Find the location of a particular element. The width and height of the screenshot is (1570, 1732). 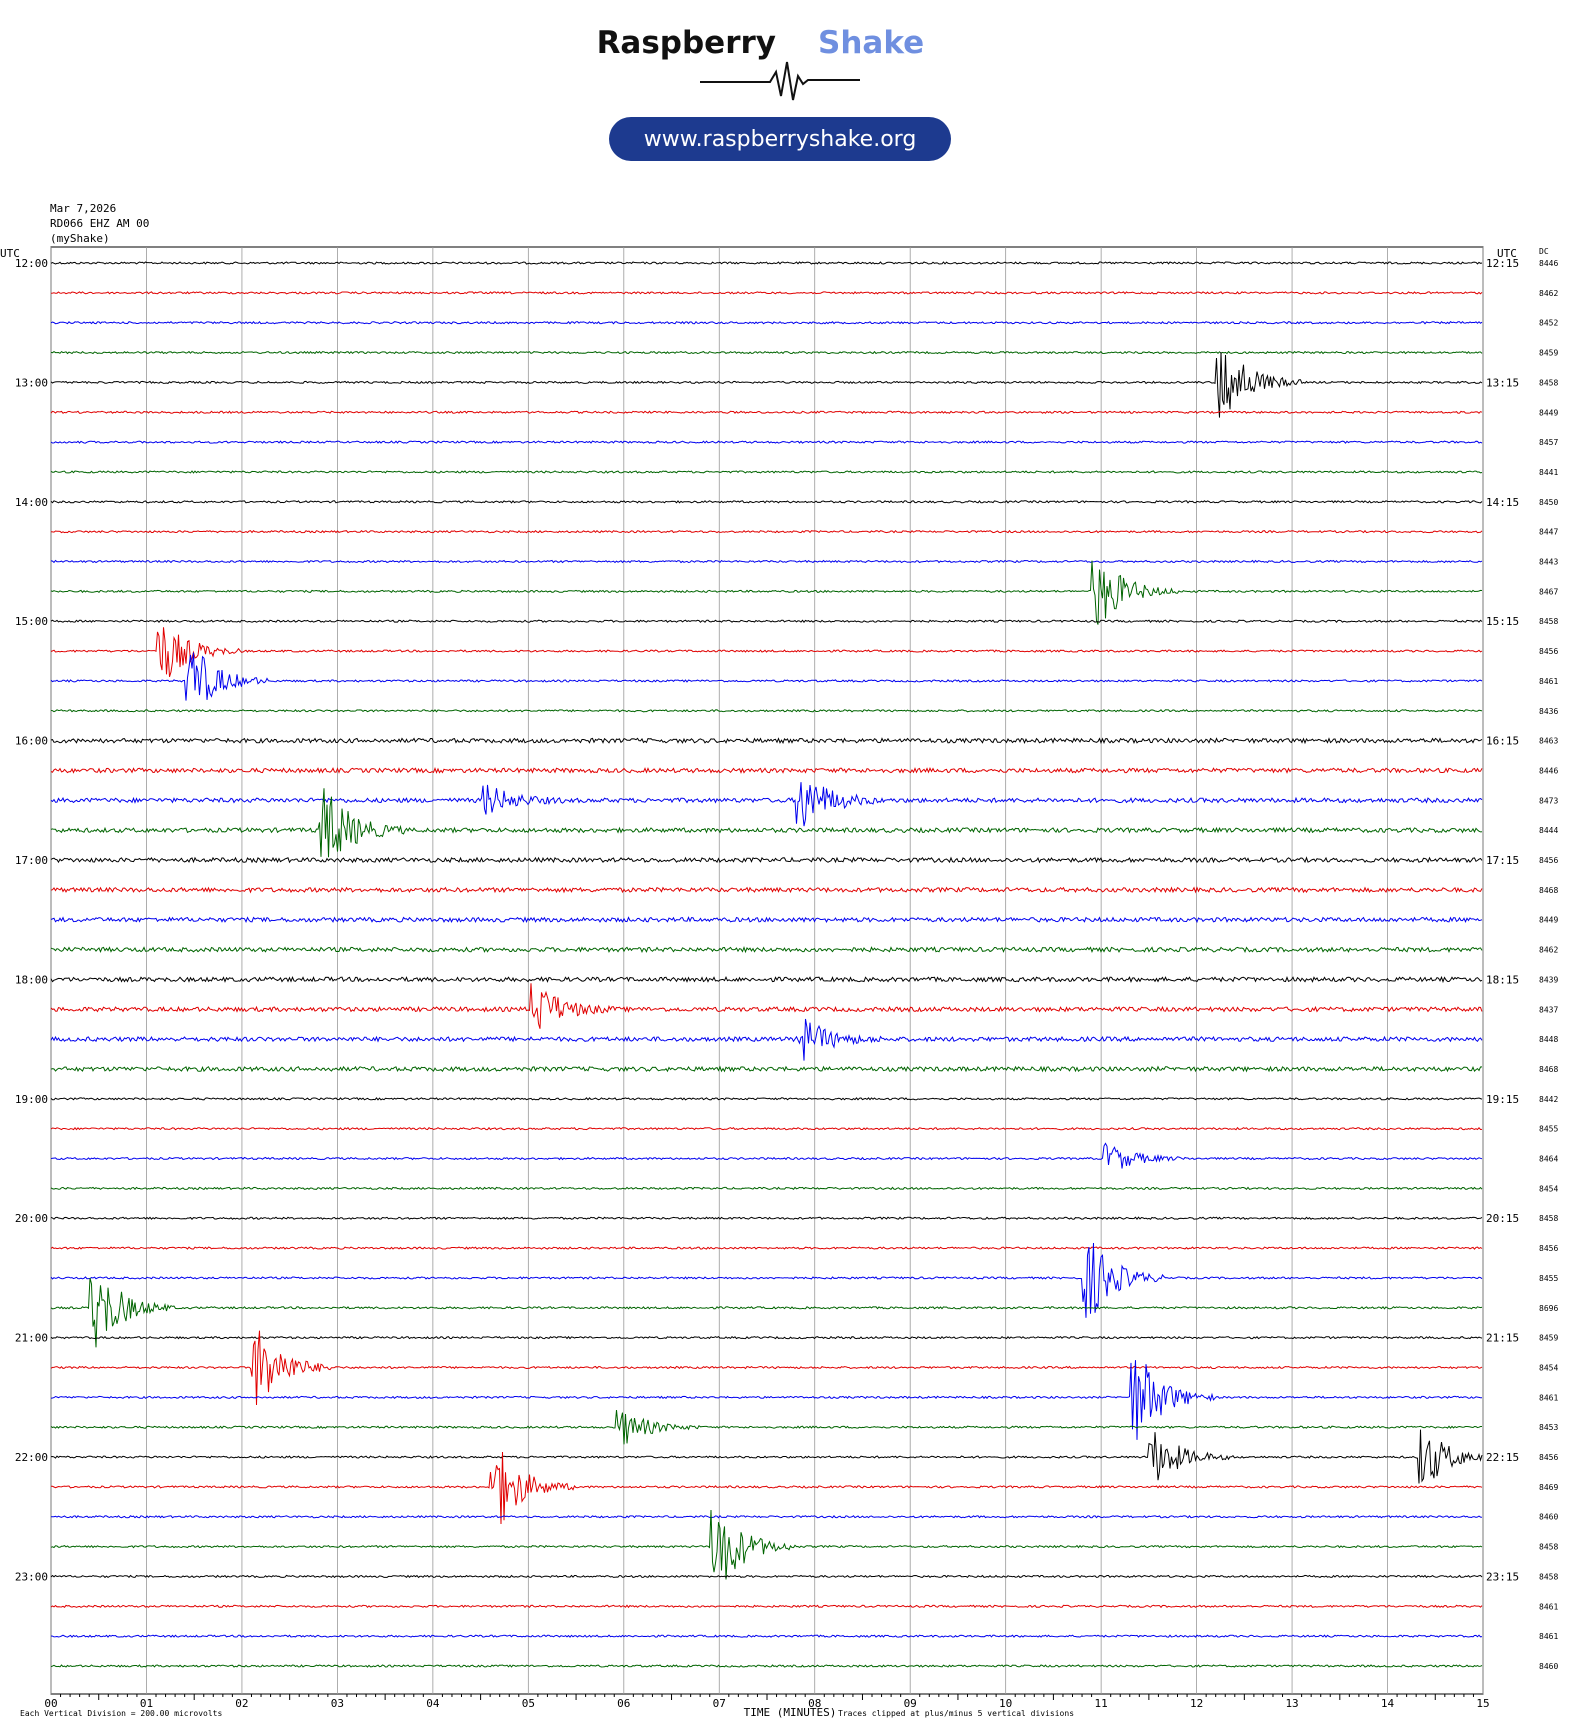

x-tick-label: 07 is located at coordinates (719, 1703).